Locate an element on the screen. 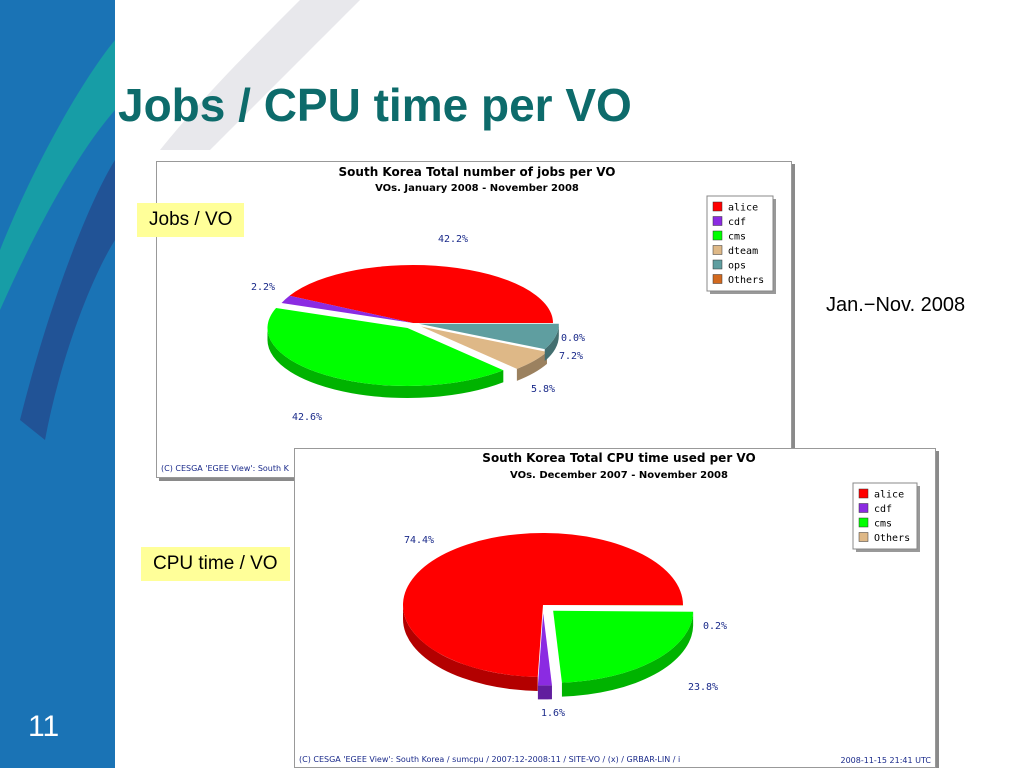 The width and height of the screenshot is (1024, 768). pct-label-dteam: 5.8% is located at coordinates (543, 389).